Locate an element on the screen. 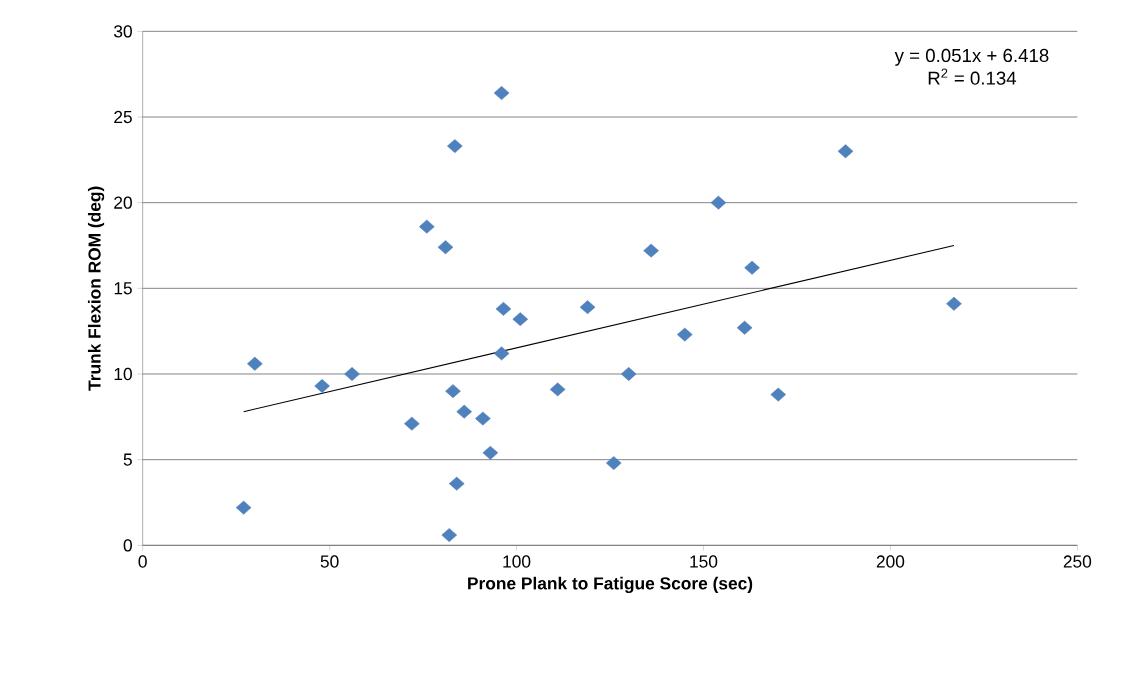  x-tick-label: 200 is located at coordinates (890, 561).